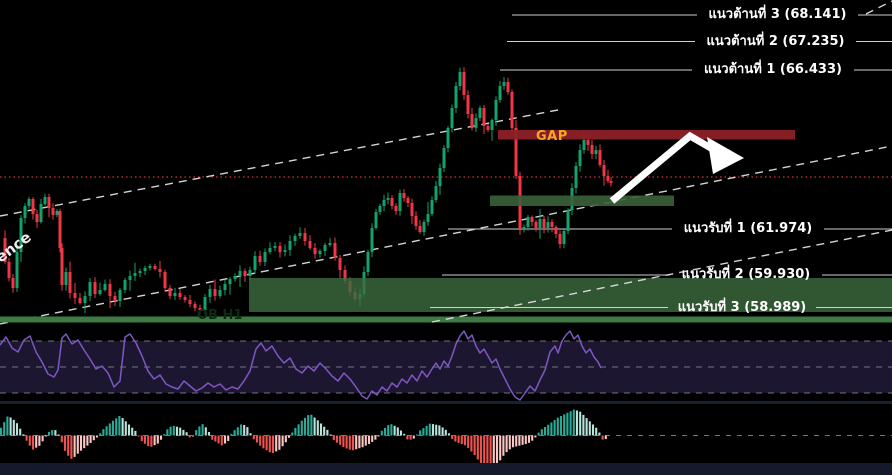 This screenshot has width=892, height=475. Describe the element at coordinates (220, 315) in the screenshot. I see `order-block-label: OB H1` at that location.